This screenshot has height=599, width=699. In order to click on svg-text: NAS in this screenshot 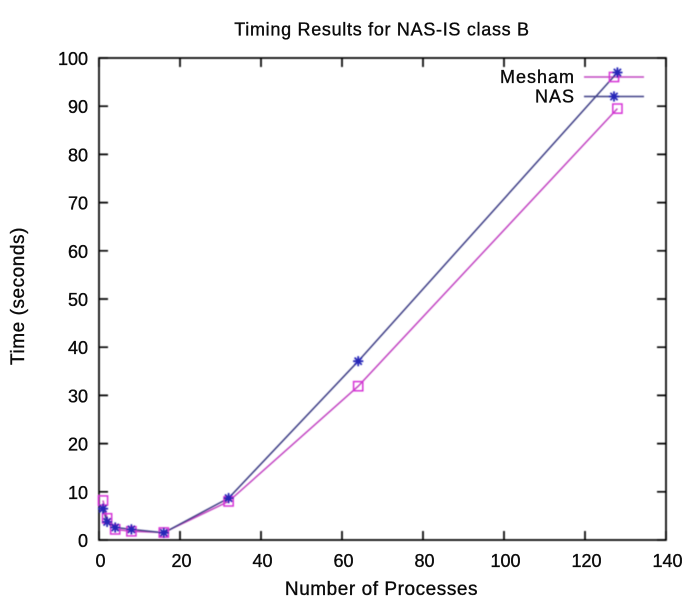, I will do `click(555, 97)`.